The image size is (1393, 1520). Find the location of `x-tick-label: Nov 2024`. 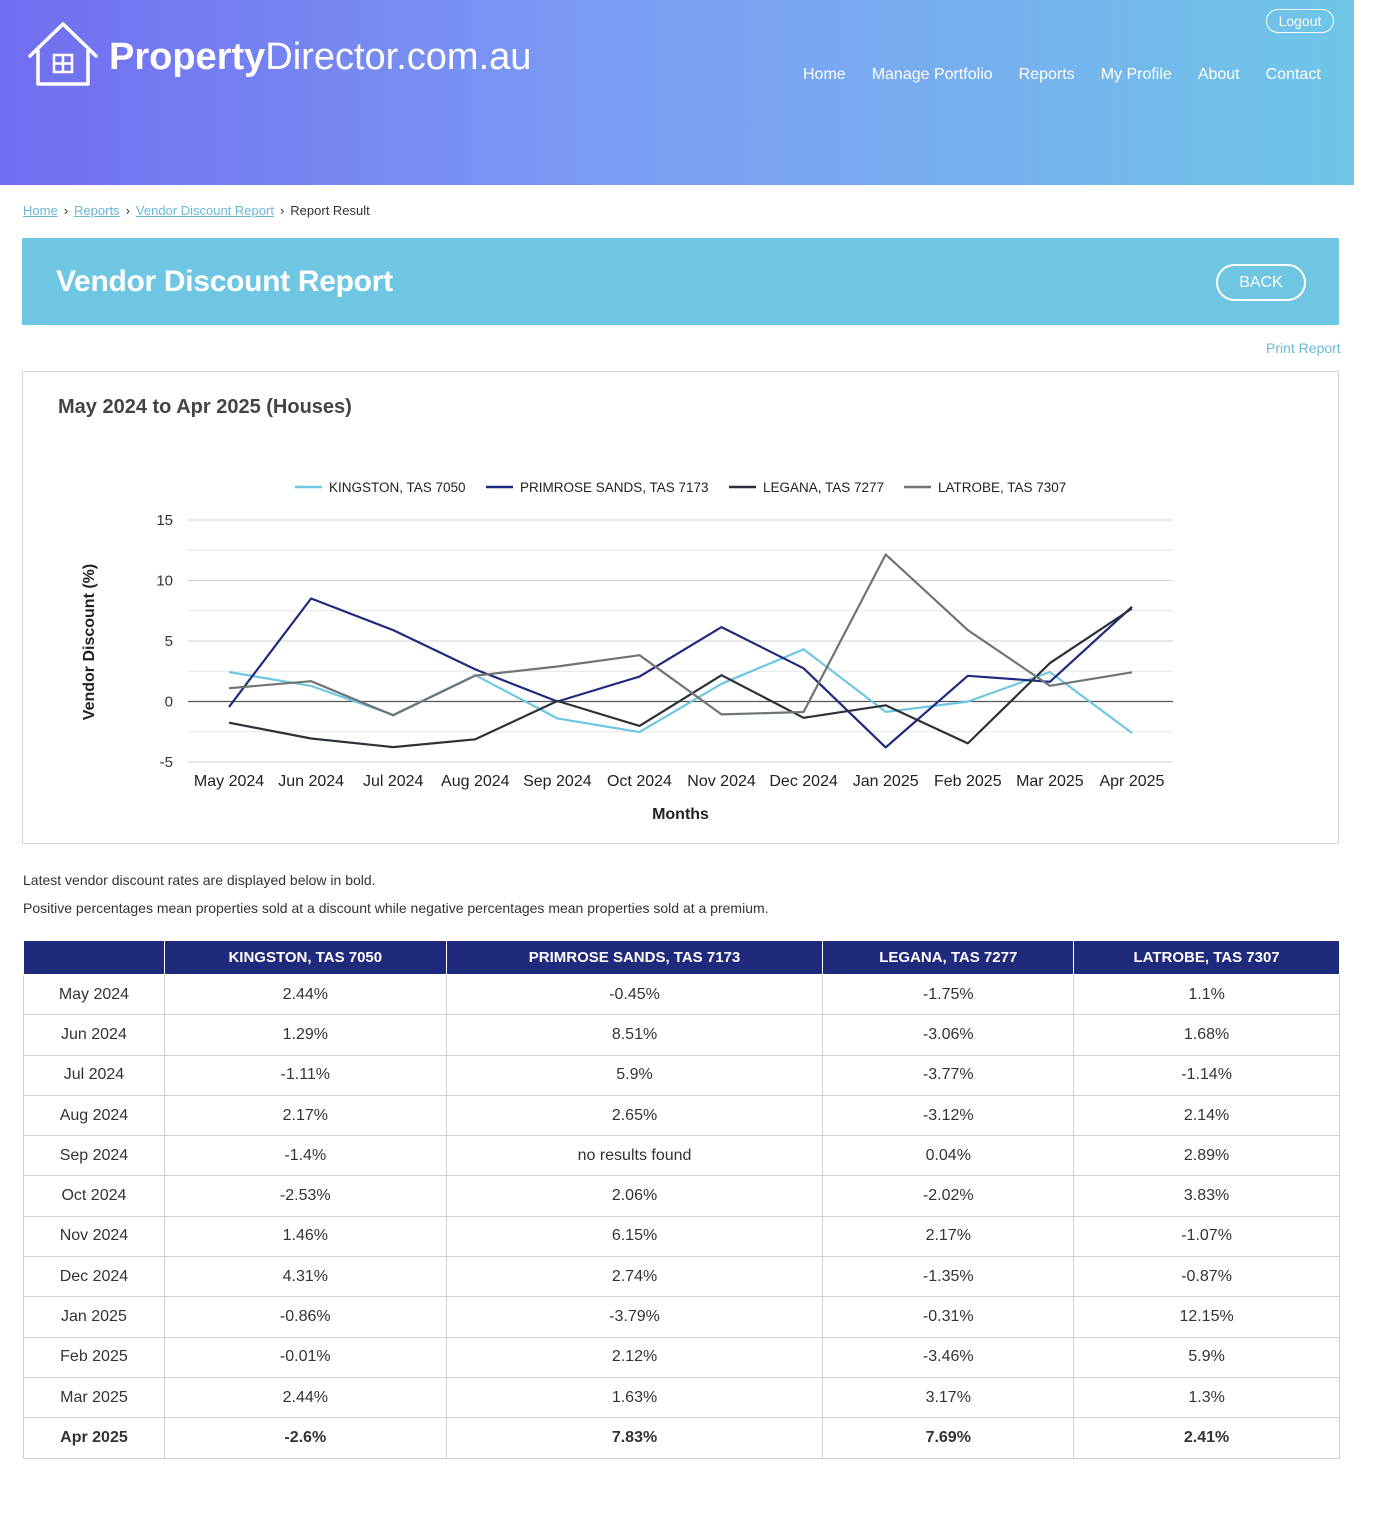

x-tick-label: Nov 2024 is located at coordinates (721, 781).